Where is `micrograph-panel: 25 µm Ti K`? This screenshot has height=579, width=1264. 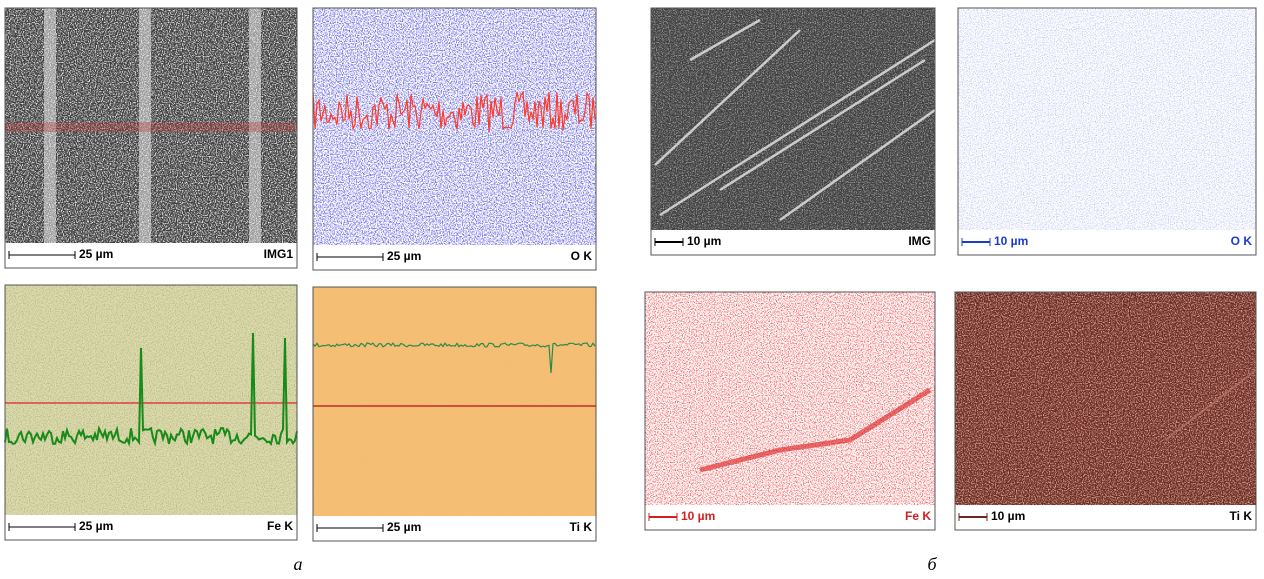
micrograph-panel: 25 µm Ti K is located at coordinates (454, 414).